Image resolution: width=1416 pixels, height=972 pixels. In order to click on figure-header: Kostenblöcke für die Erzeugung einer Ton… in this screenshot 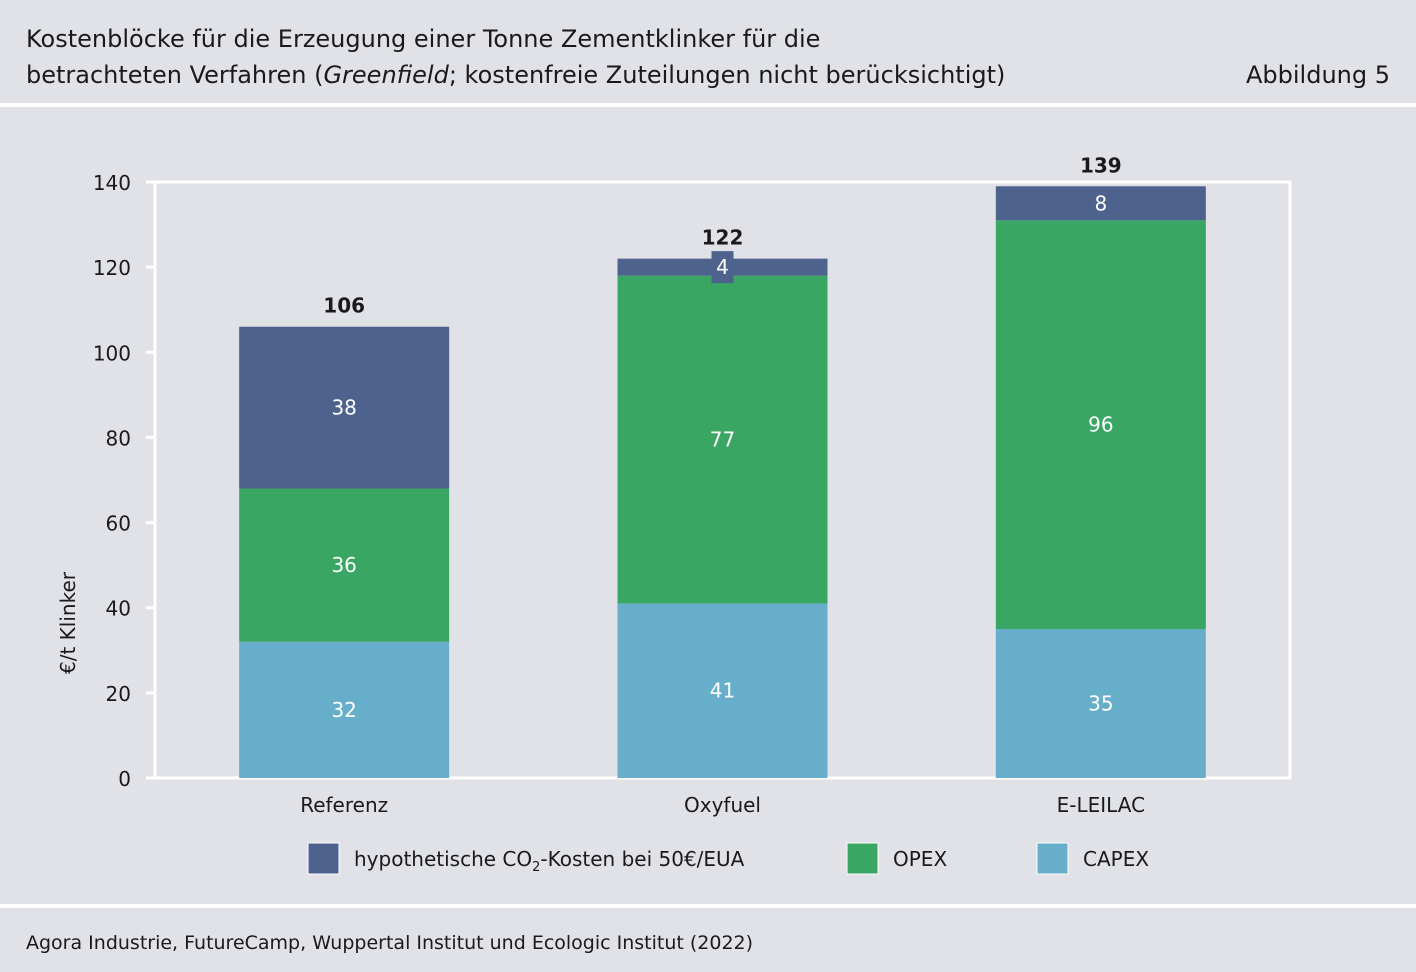, I will do `click(708, 51)`.